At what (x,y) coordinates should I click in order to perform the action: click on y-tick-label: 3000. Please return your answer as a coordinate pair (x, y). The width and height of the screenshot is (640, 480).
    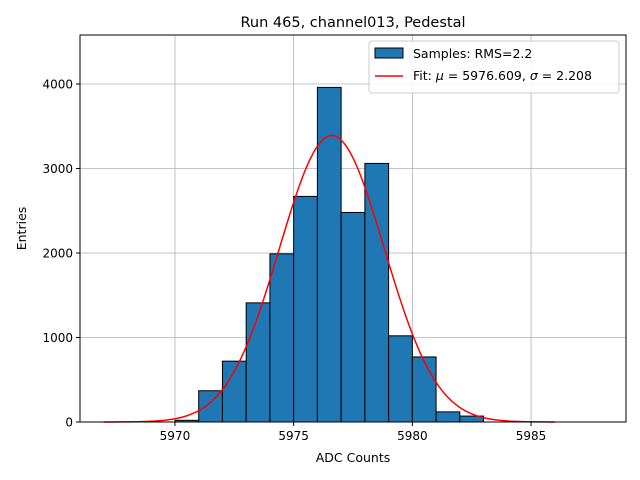
    Looking at the image, I should click on (57, 169).